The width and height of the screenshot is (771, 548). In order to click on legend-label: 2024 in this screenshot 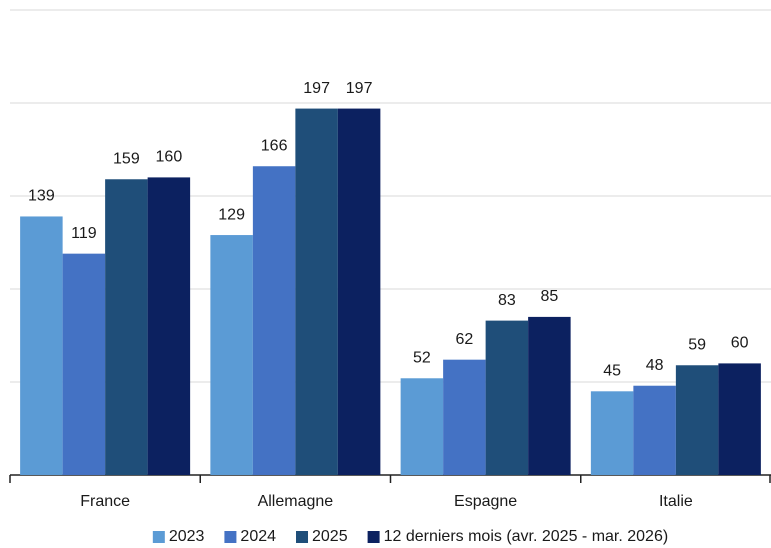, I will do `click(258, 536)`.